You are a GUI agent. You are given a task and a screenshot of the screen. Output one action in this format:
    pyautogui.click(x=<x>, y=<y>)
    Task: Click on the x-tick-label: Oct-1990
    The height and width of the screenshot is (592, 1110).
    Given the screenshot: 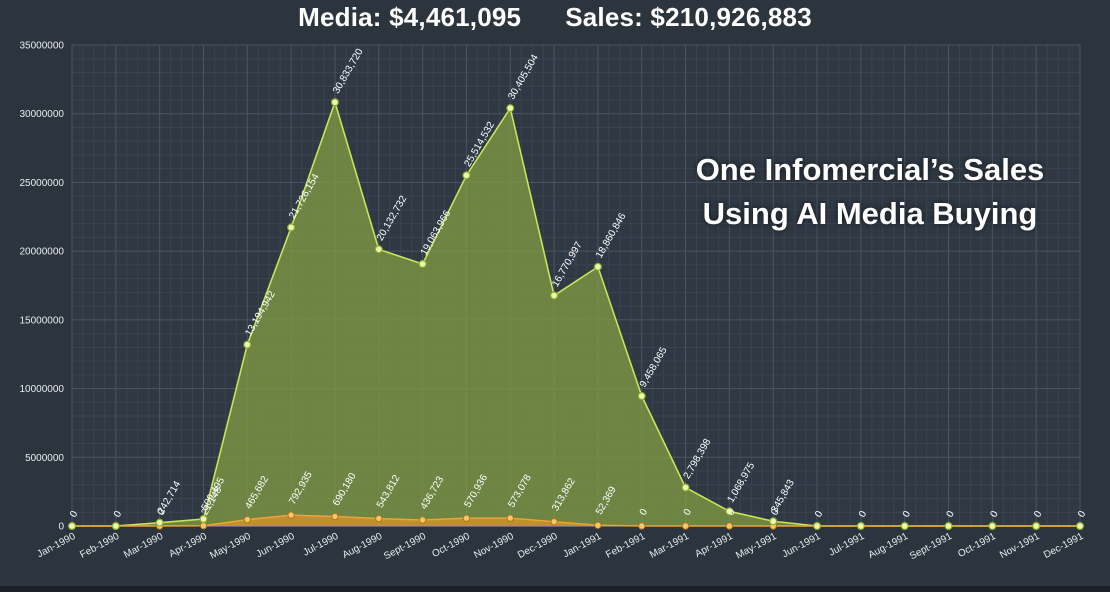 What is the action you would take?
    pyautogui.click(x=451, y=545)
    